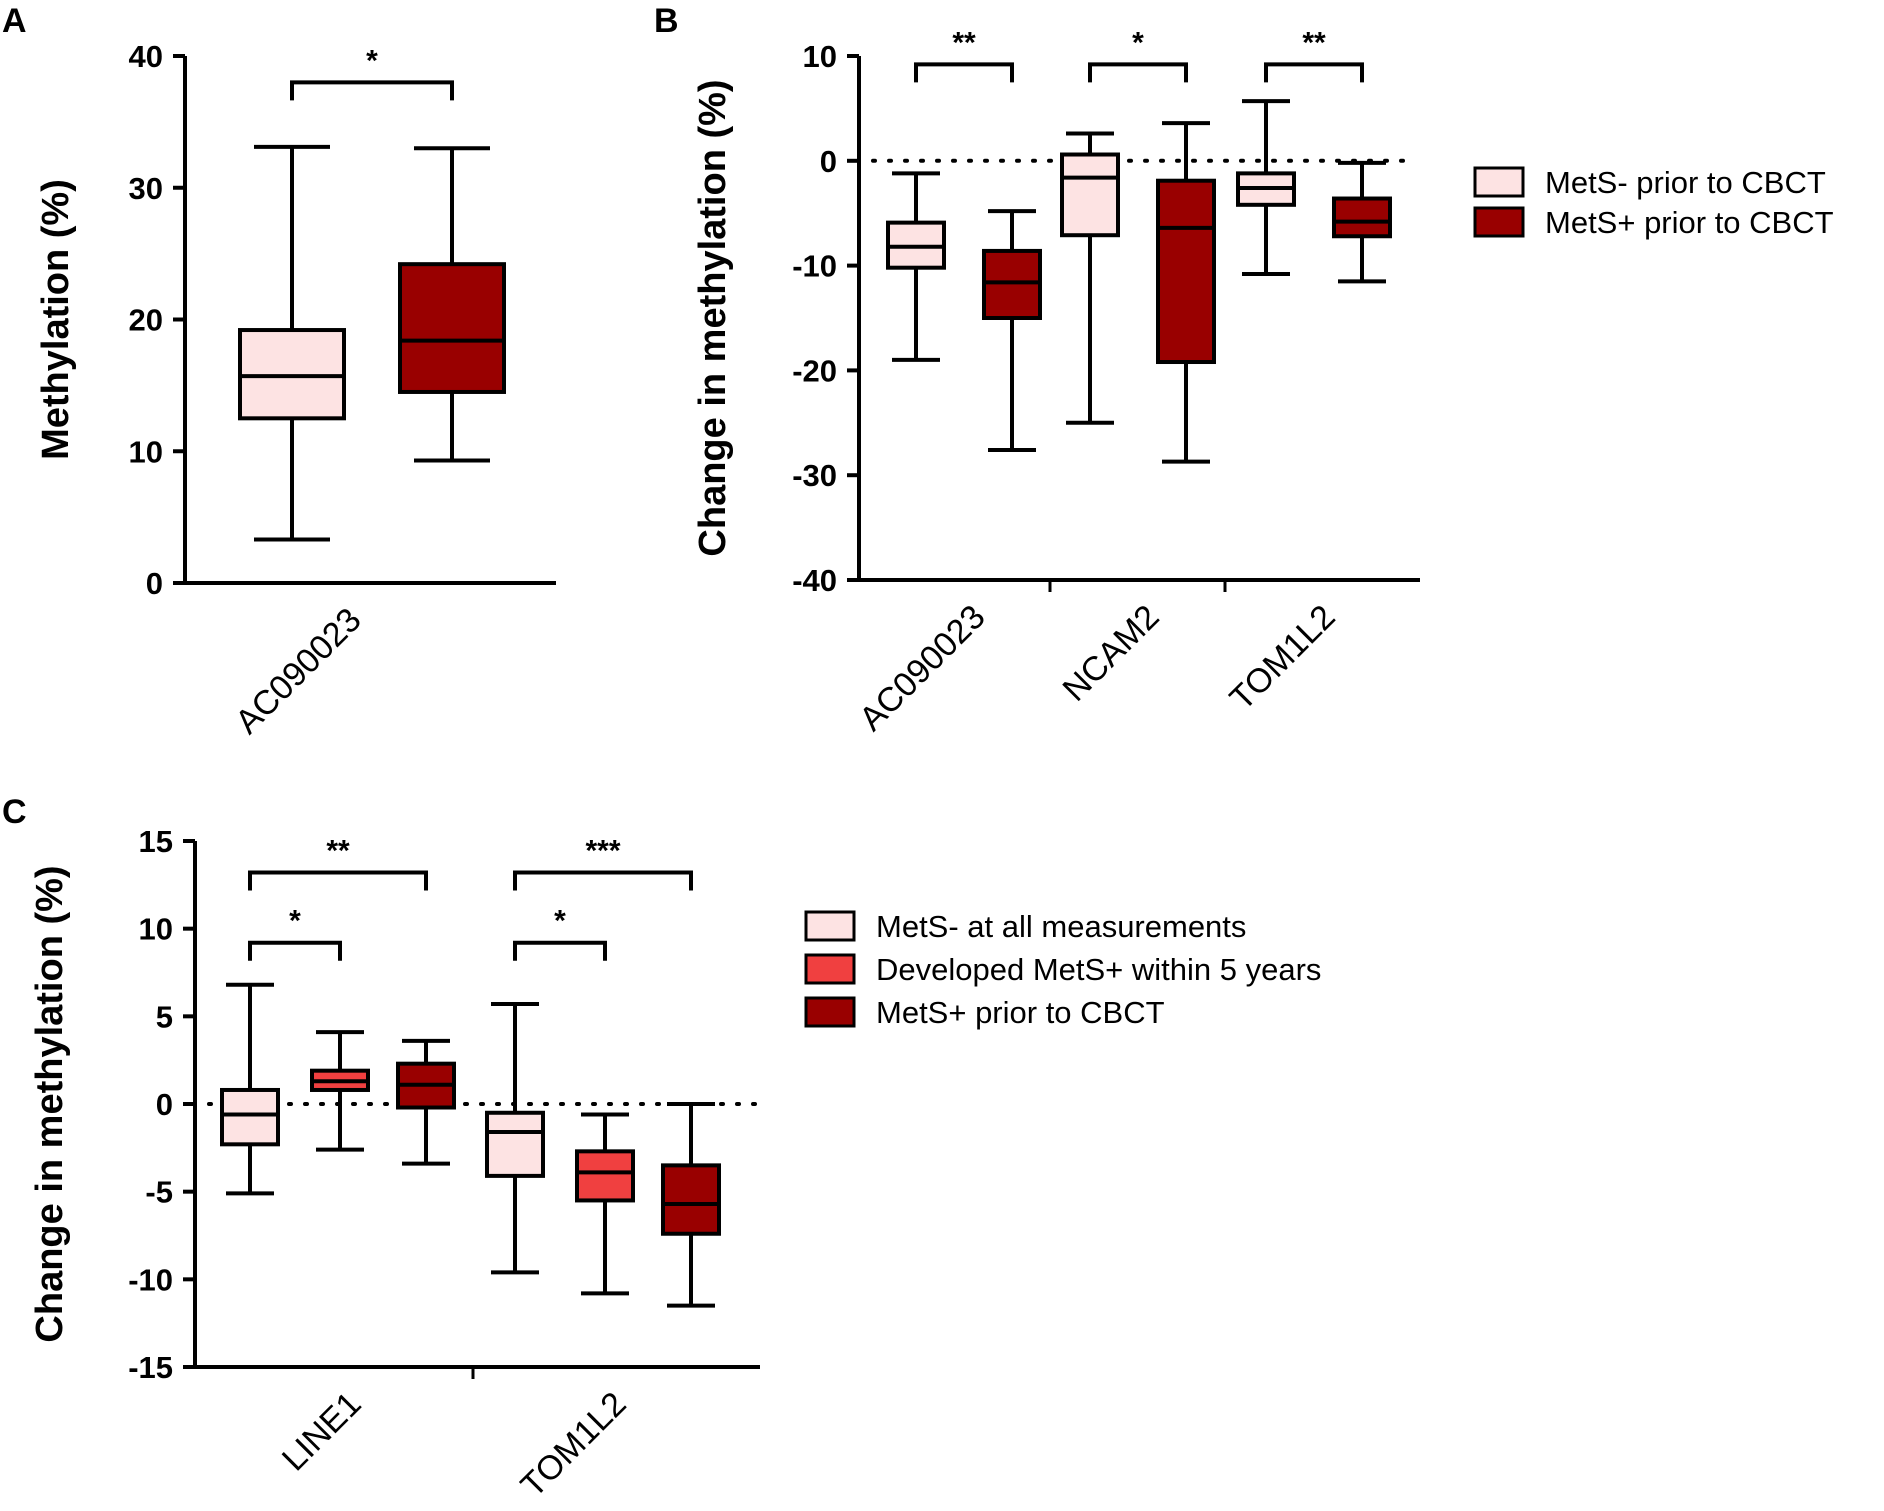 Image resolution: width=1884 pixels, height=1511 pixels. What do you see at coordinates (814, 475) in the screenshot?
I see `y-tick-label: -30` at bounding box center [814, 475].